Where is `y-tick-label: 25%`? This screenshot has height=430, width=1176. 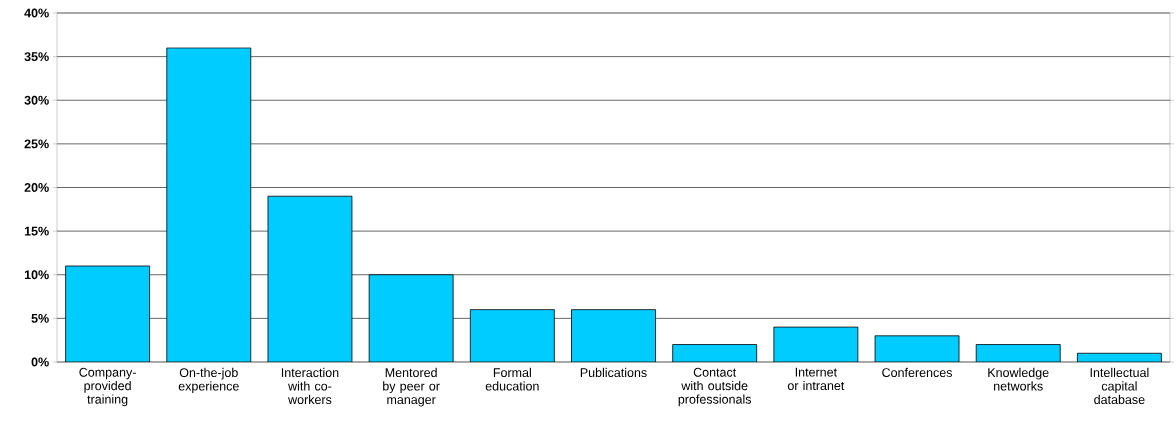
y-tick-label: 25% is located at coordinates (36, 144).